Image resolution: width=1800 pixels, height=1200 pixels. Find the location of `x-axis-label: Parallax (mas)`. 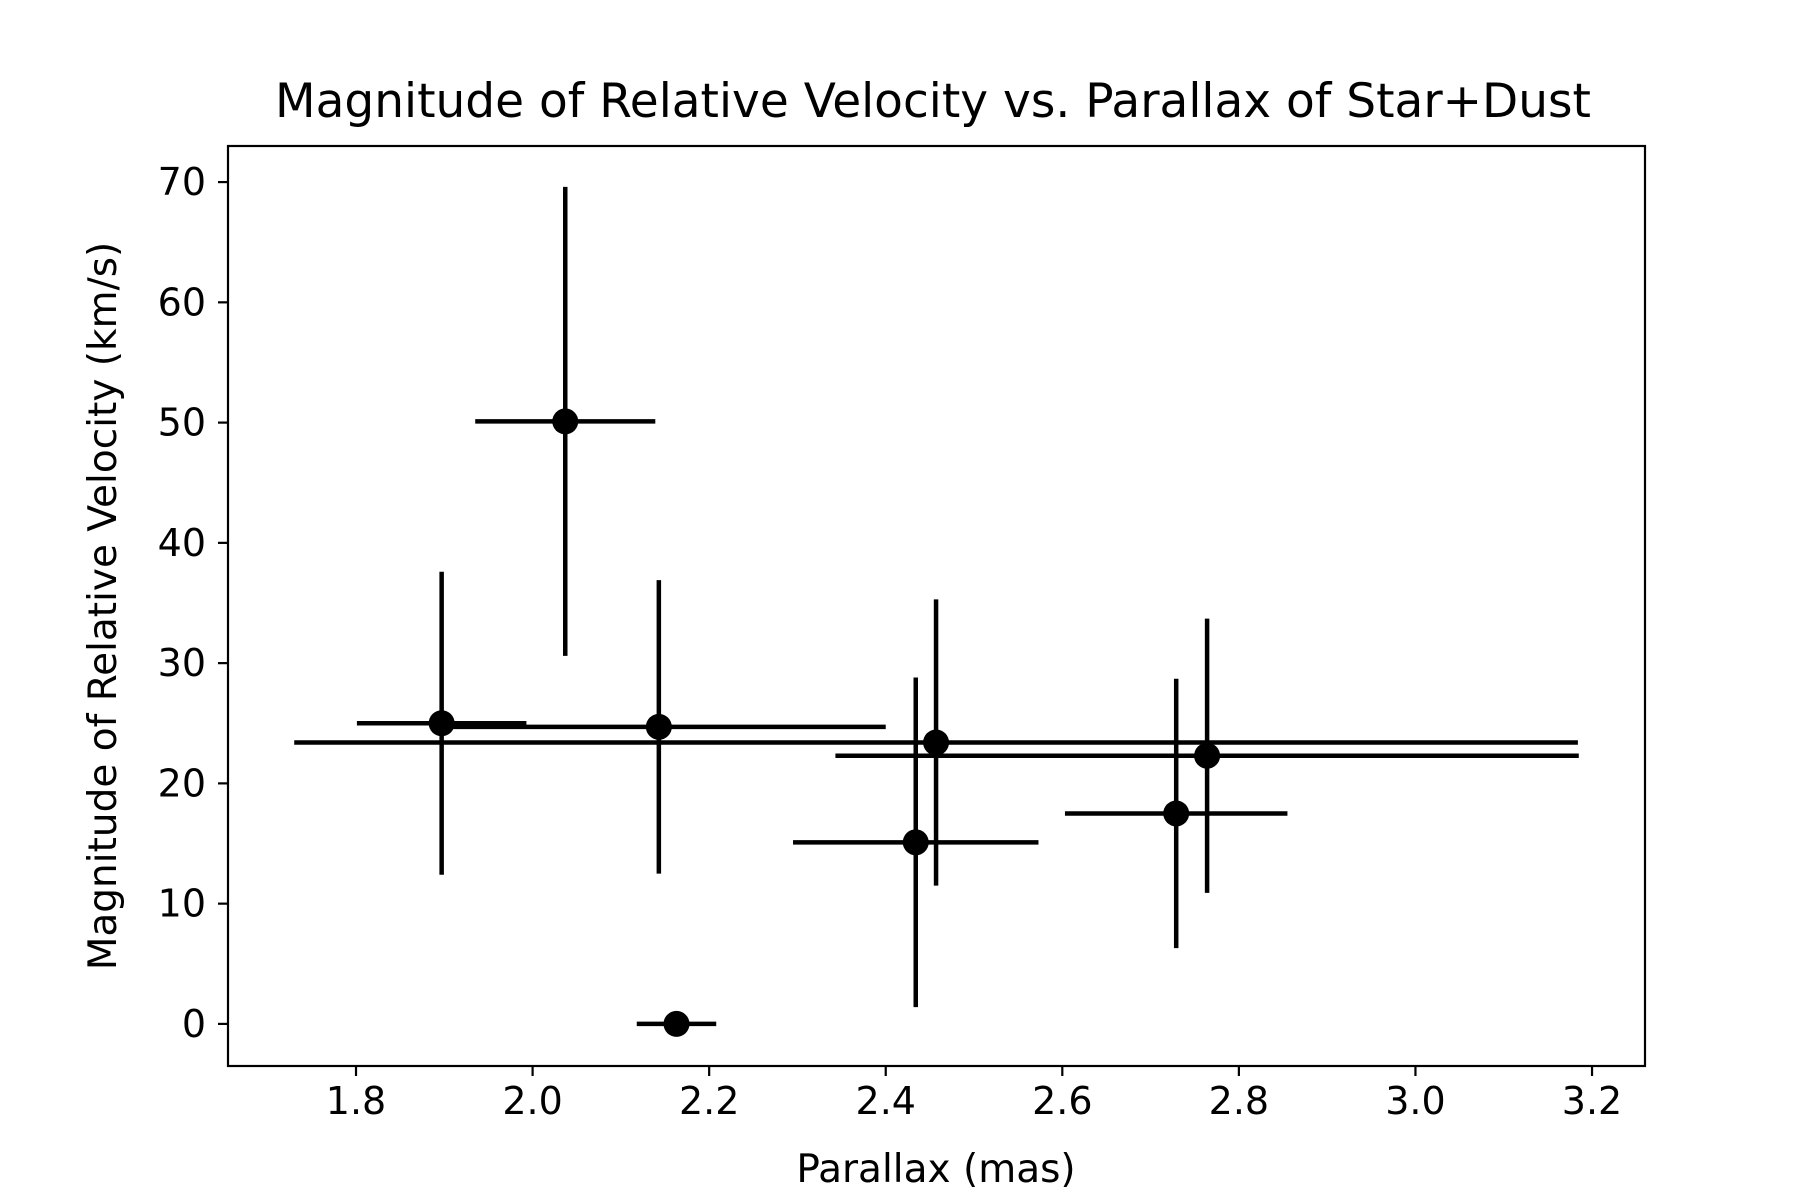

x-axis-label: Parallax (mas) is located at coordinates (935, 1169).